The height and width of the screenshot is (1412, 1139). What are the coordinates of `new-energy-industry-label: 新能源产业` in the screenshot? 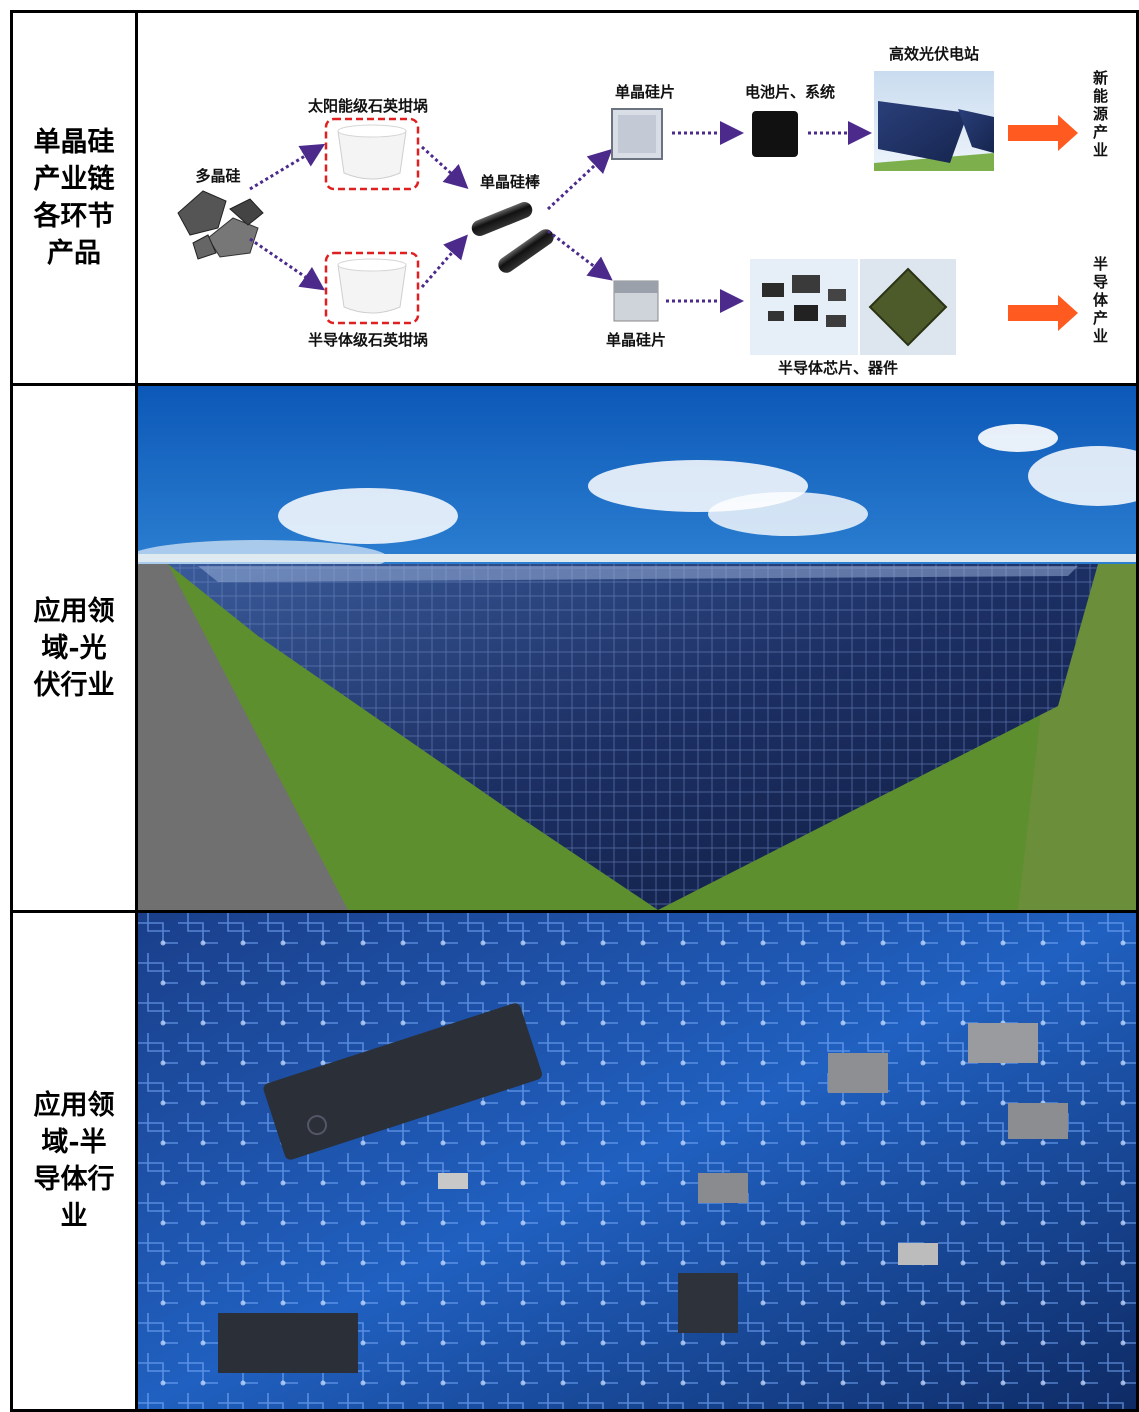 It's located at (1100, 114).